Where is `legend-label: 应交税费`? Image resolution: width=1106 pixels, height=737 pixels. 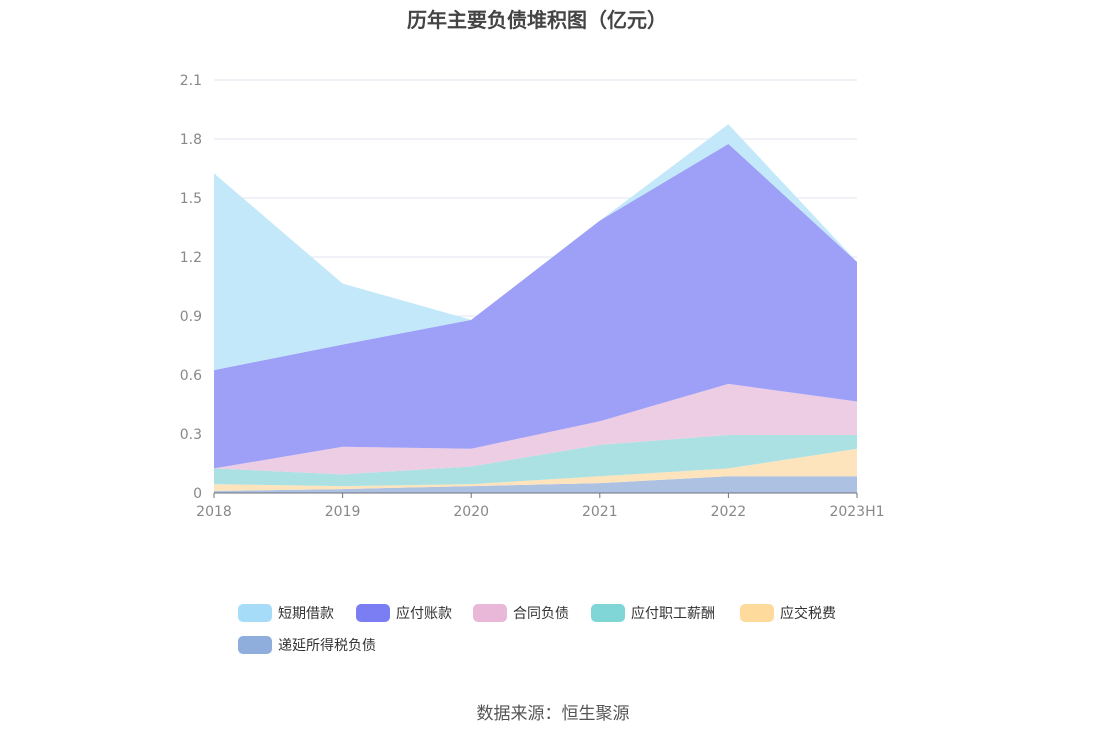 legend-label: 应交税费 is located at coordinates (808, 614).